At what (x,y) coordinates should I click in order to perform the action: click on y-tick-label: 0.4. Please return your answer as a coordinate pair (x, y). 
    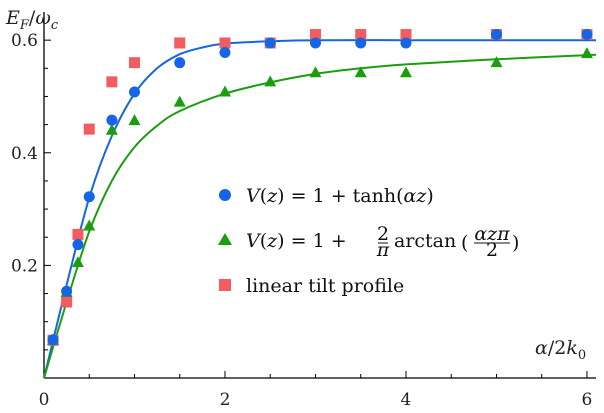
    Looking at the image, I should click on (24, 154).